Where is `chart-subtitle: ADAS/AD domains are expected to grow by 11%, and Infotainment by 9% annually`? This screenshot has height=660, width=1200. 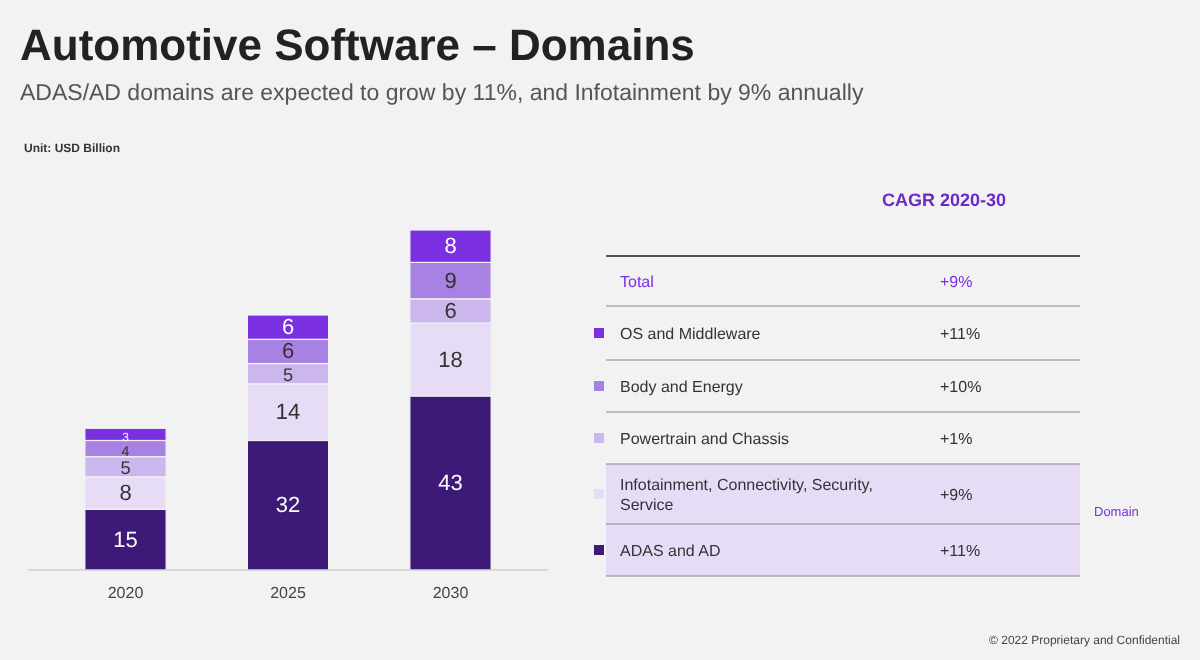 chart-subtitle: ADAS/AD domains are expected to grow by 11%, and Infotainment by 9% annually is located at coordinates (442, 94).